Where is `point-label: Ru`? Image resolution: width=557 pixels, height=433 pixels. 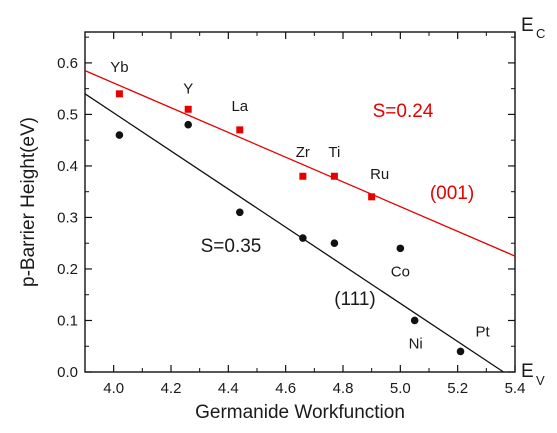
point-label: Ru is located at coordinates (379, 174).